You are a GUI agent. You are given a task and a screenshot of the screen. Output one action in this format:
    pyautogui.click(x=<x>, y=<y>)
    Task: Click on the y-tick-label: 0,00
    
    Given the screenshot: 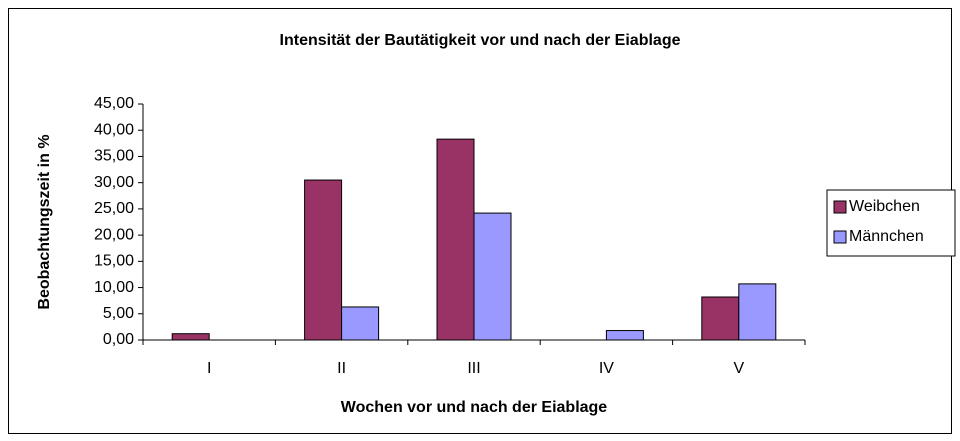 What is the action you would take?
    pyautogui.click(x=118, y=339)
    